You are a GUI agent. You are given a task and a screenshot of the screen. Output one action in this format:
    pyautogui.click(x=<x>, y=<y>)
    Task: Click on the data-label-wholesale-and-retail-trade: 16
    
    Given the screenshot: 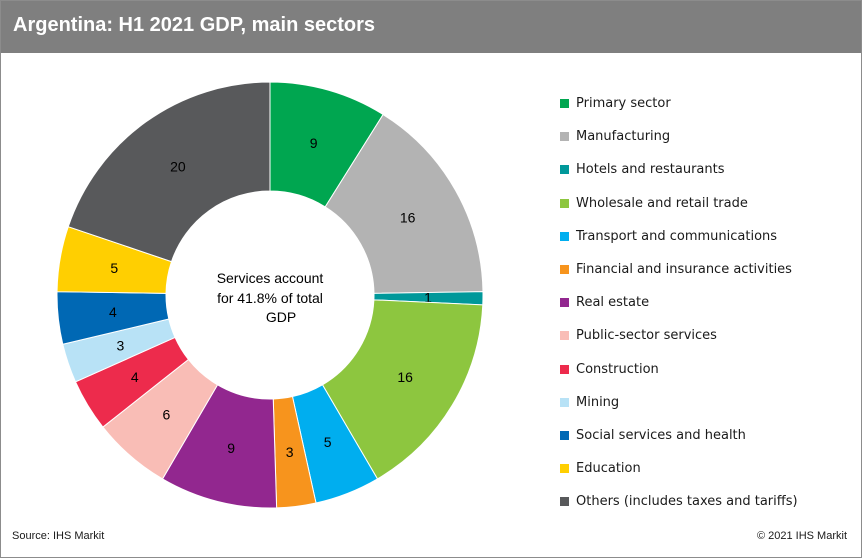 What is the action you would take?
    pyautogui.click(x=405, y=377)
    